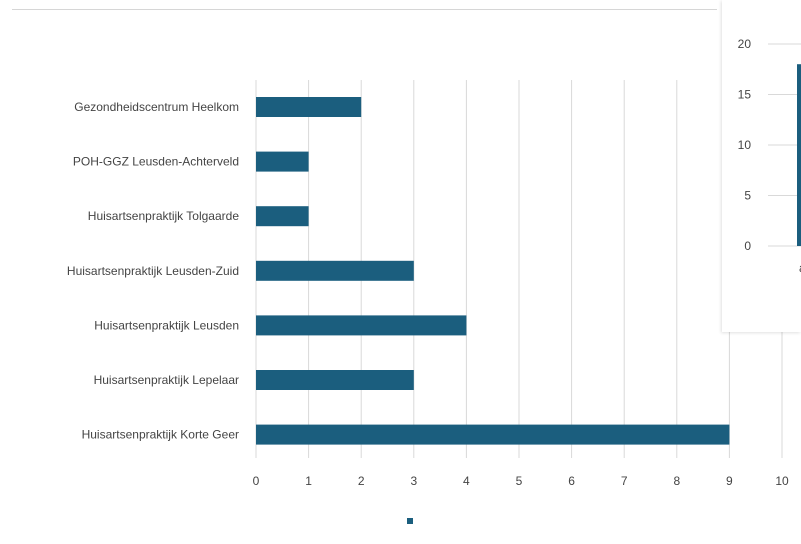  I want to click on legend-marker, so click(410, 521).